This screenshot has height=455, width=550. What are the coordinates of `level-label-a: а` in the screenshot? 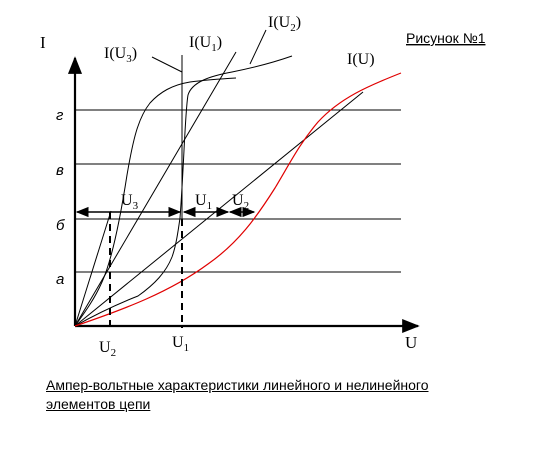 It's located at (60, 279).